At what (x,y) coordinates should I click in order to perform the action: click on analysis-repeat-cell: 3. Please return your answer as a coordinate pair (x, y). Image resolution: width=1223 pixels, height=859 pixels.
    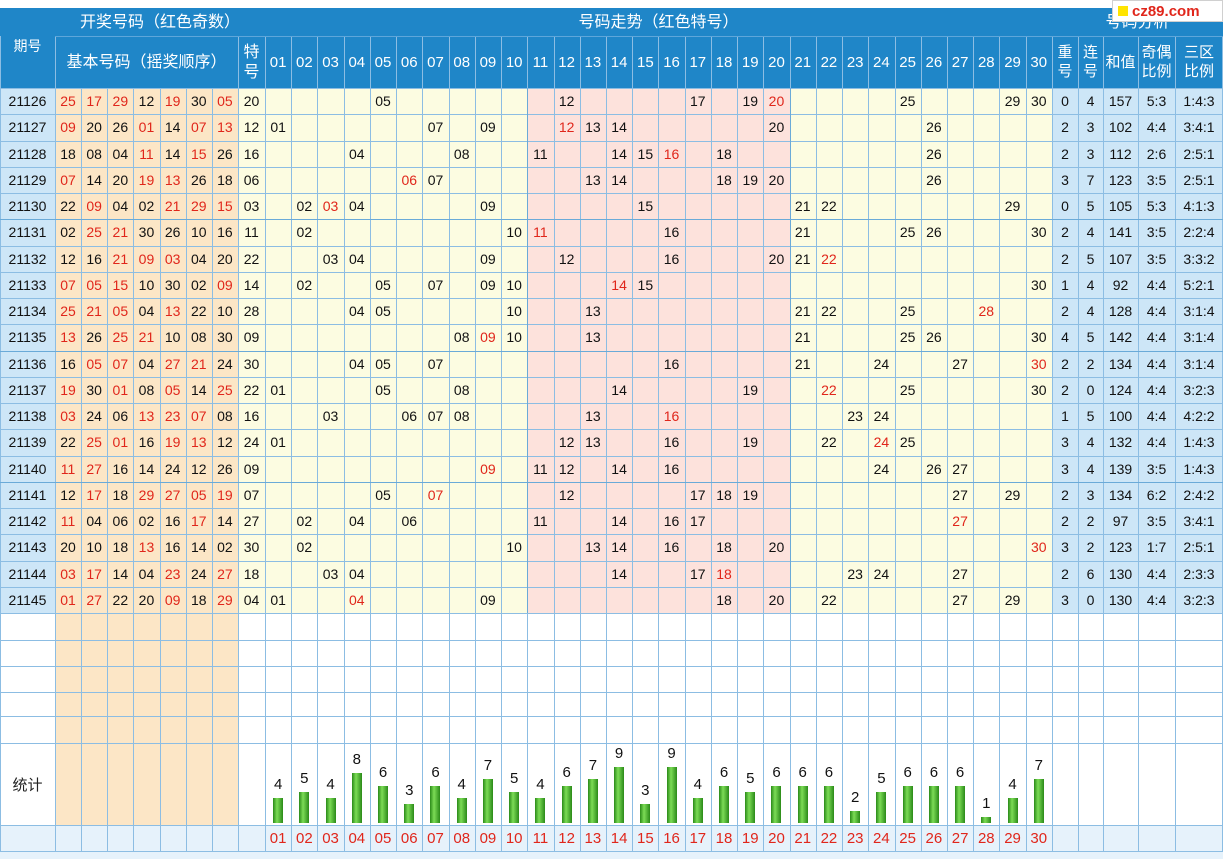
    Looking at the image, I should click on (1065, 468).